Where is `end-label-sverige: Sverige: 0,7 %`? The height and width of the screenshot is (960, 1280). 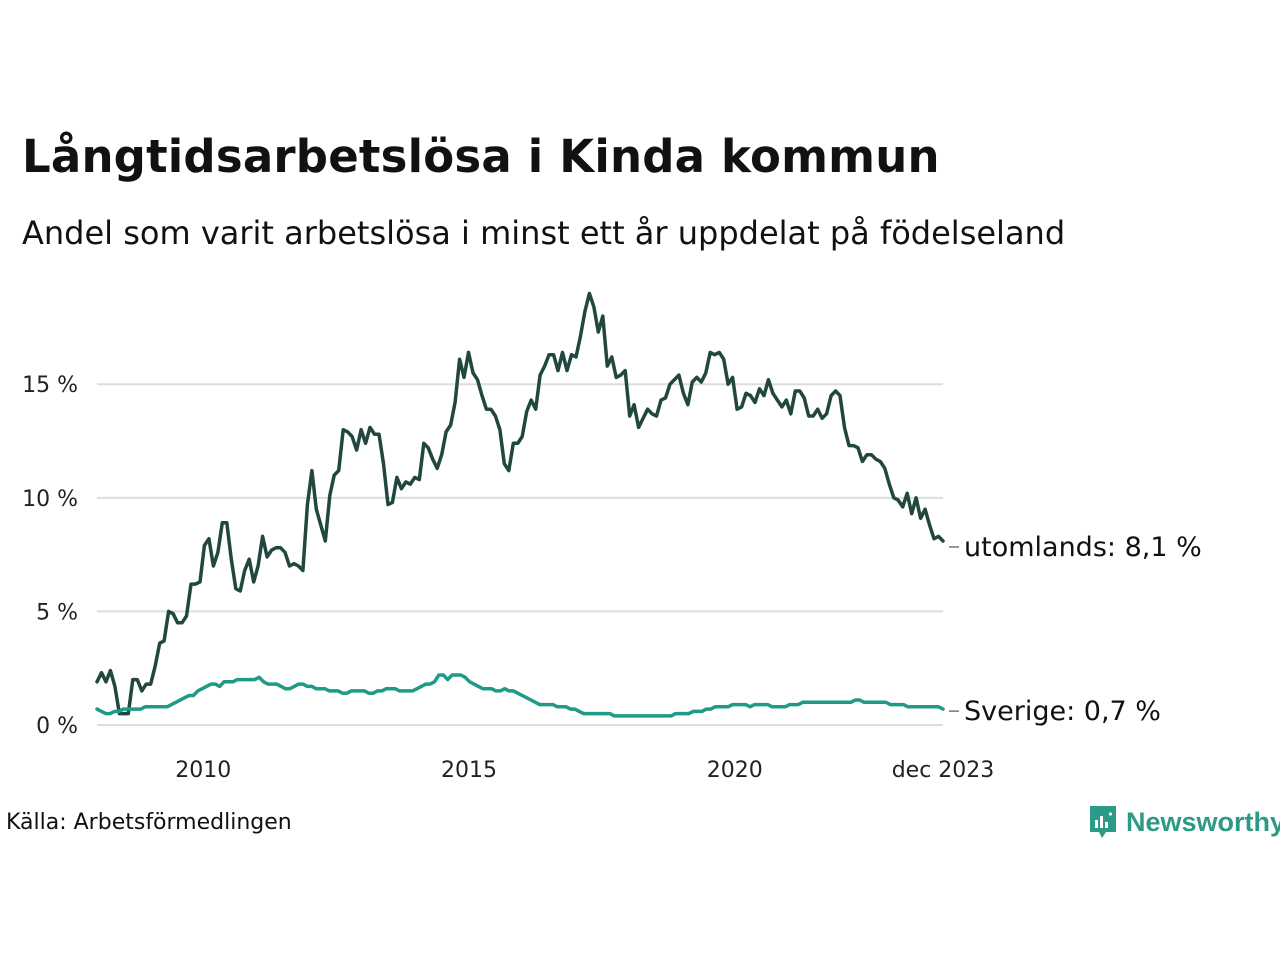 end-label-sverige: Sverige: 0,7 % is located at coordinates (1062, 711).